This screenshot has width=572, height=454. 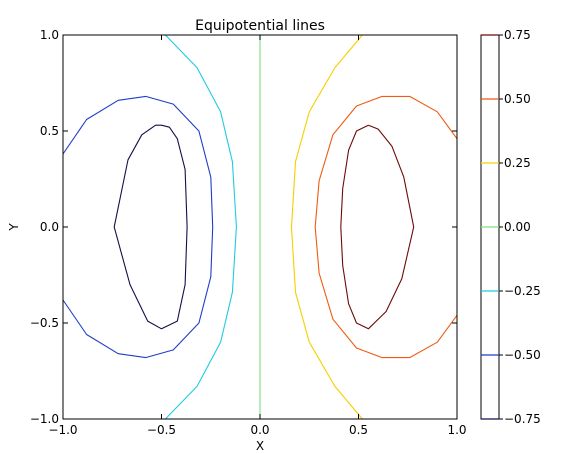 What do you see at coordinates (517, 99) in the screenshot?
I see `colorbar-tick-label: 0.50` at bounding box center [517, 99].